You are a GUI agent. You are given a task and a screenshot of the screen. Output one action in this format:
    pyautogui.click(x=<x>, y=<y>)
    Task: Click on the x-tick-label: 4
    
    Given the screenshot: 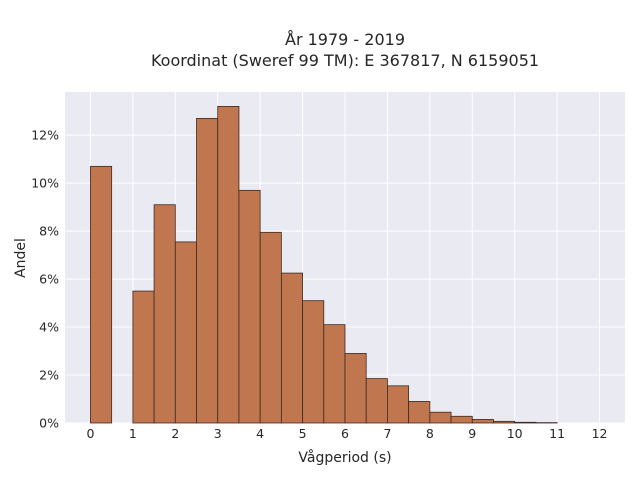 What is the action you would take?
    pyautogui.click(x=260, y=433)
    